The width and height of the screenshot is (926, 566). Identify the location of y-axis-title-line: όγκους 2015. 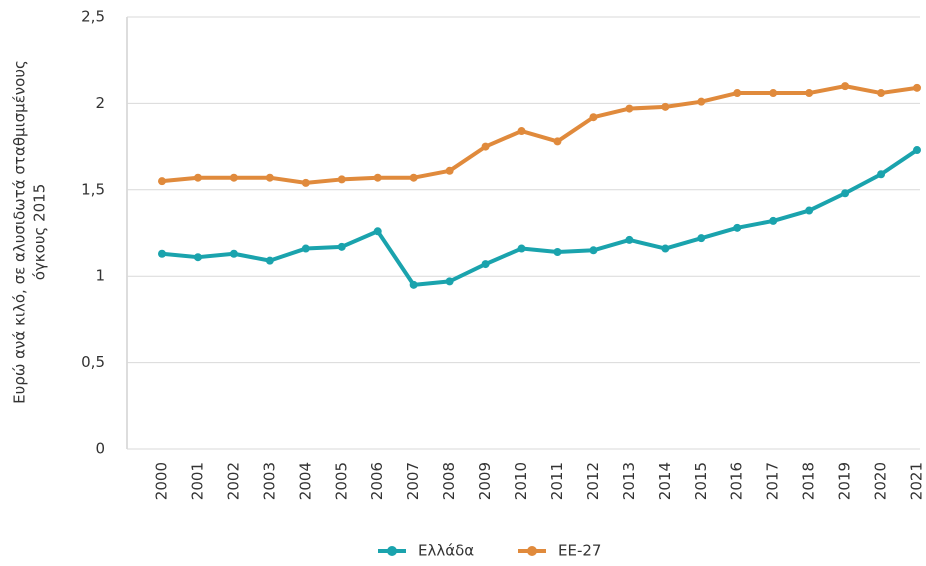
(40, 232).